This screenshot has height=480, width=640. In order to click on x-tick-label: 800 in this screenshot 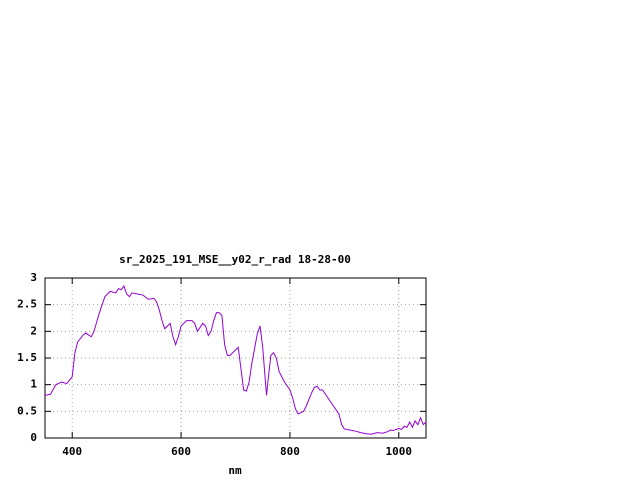, I will do `click(290, 451)`.